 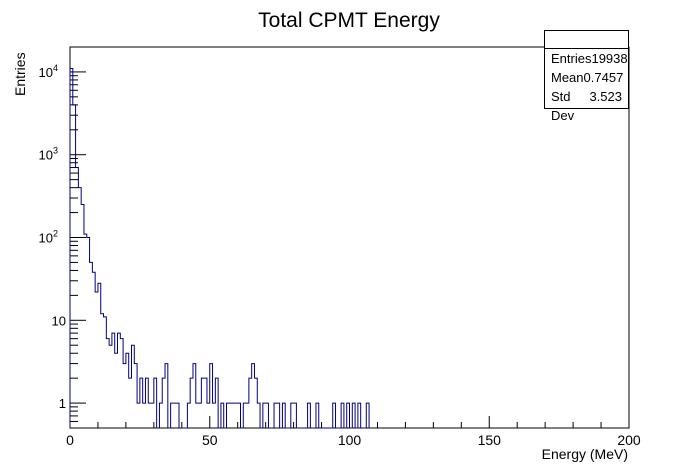 I want to click on stats-row-entries: Entries 19938, so click(x=586, y=58).